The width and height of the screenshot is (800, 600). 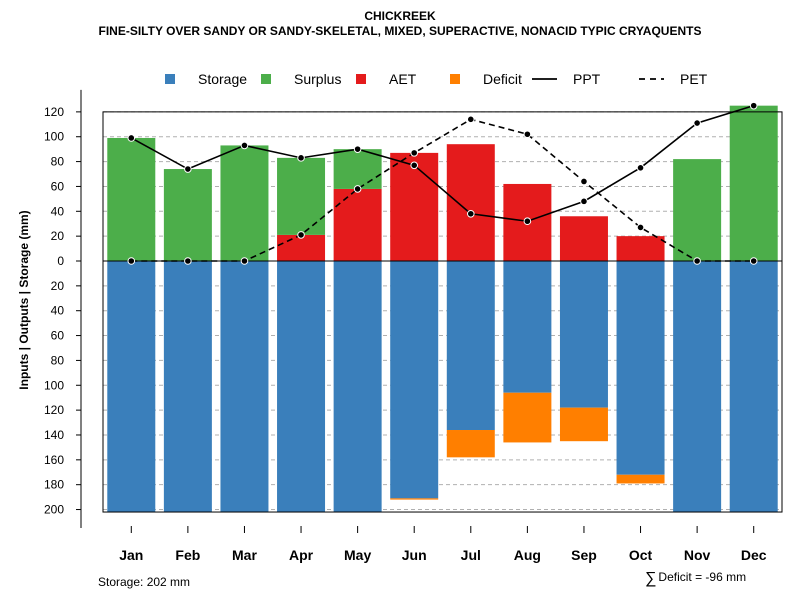 I want to click on ppt-point-mar, so click(x=244, y=145).